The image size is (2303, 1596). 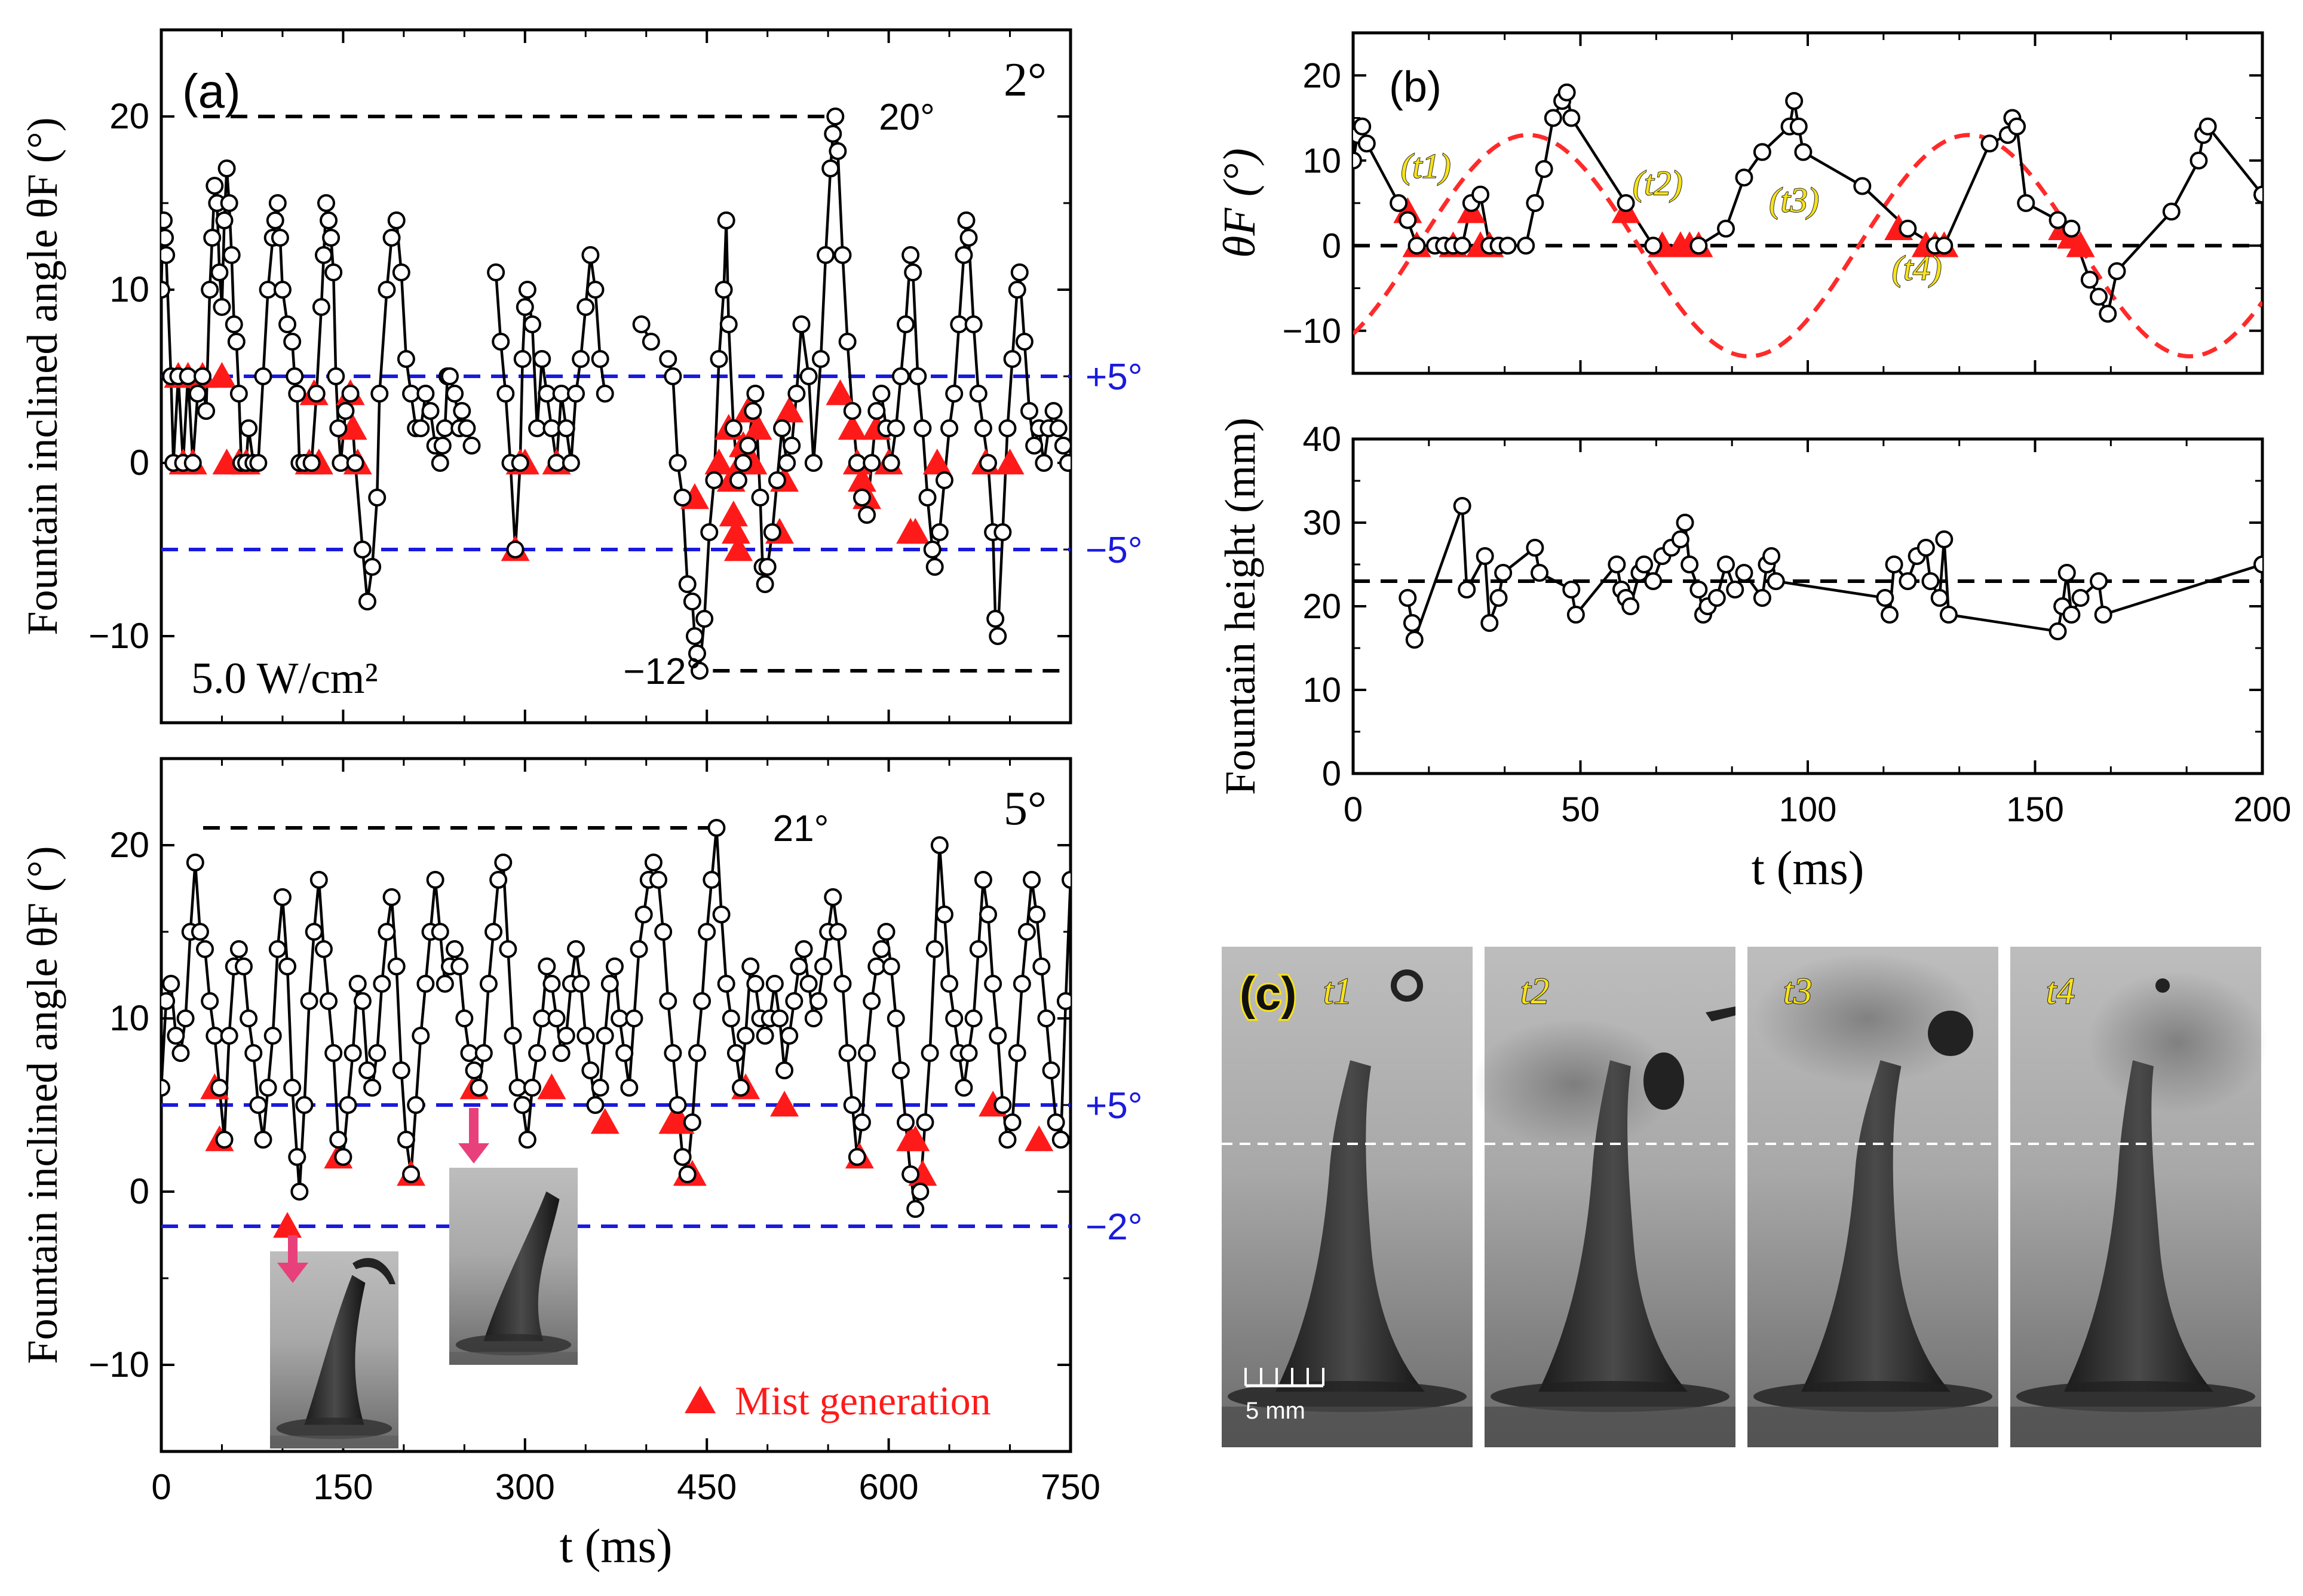 I want to click on scale-bar-label: 5 mm, so click(x=1275, y=1411).